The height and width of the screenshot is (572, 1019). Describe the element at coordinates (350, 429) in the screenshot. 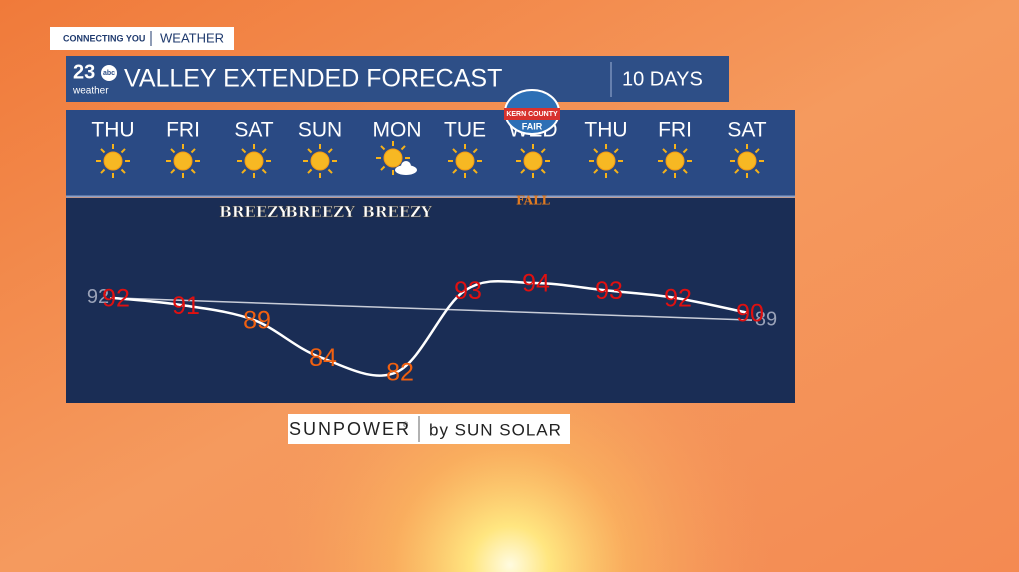

I see `footer-brand: SUNPOWER` at that location.